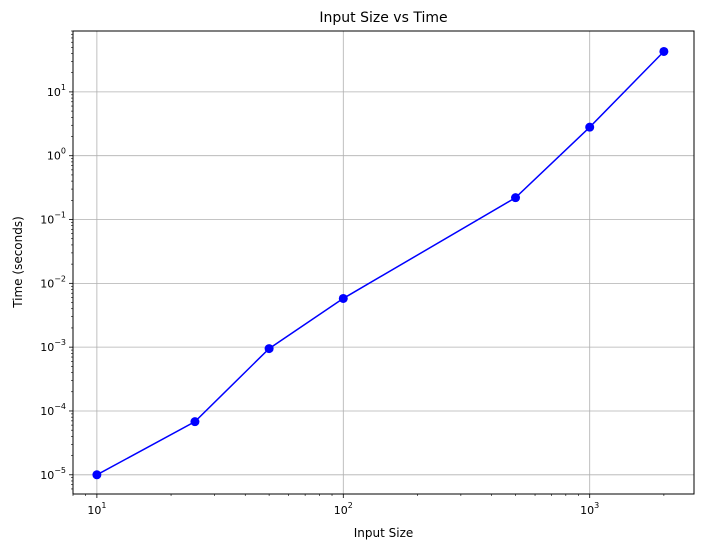 This screenshot has width=702, height=550. I want to click on y-tick-label: 10⁻¹, so click(53, 219).